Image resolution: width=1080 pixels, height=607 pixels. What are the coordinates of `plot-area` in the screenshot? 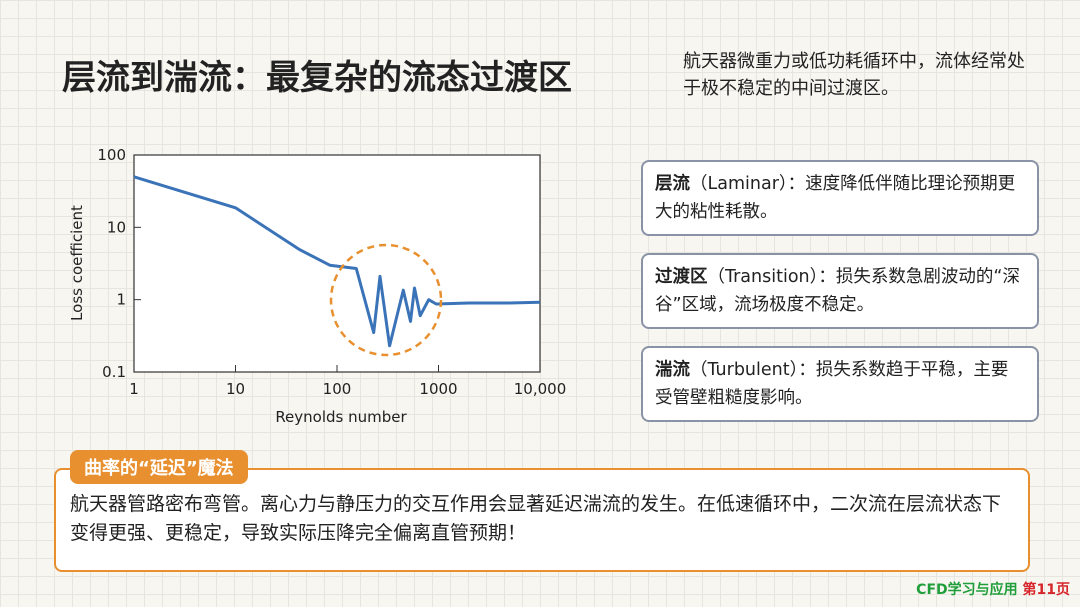 It's located at (337, 263).